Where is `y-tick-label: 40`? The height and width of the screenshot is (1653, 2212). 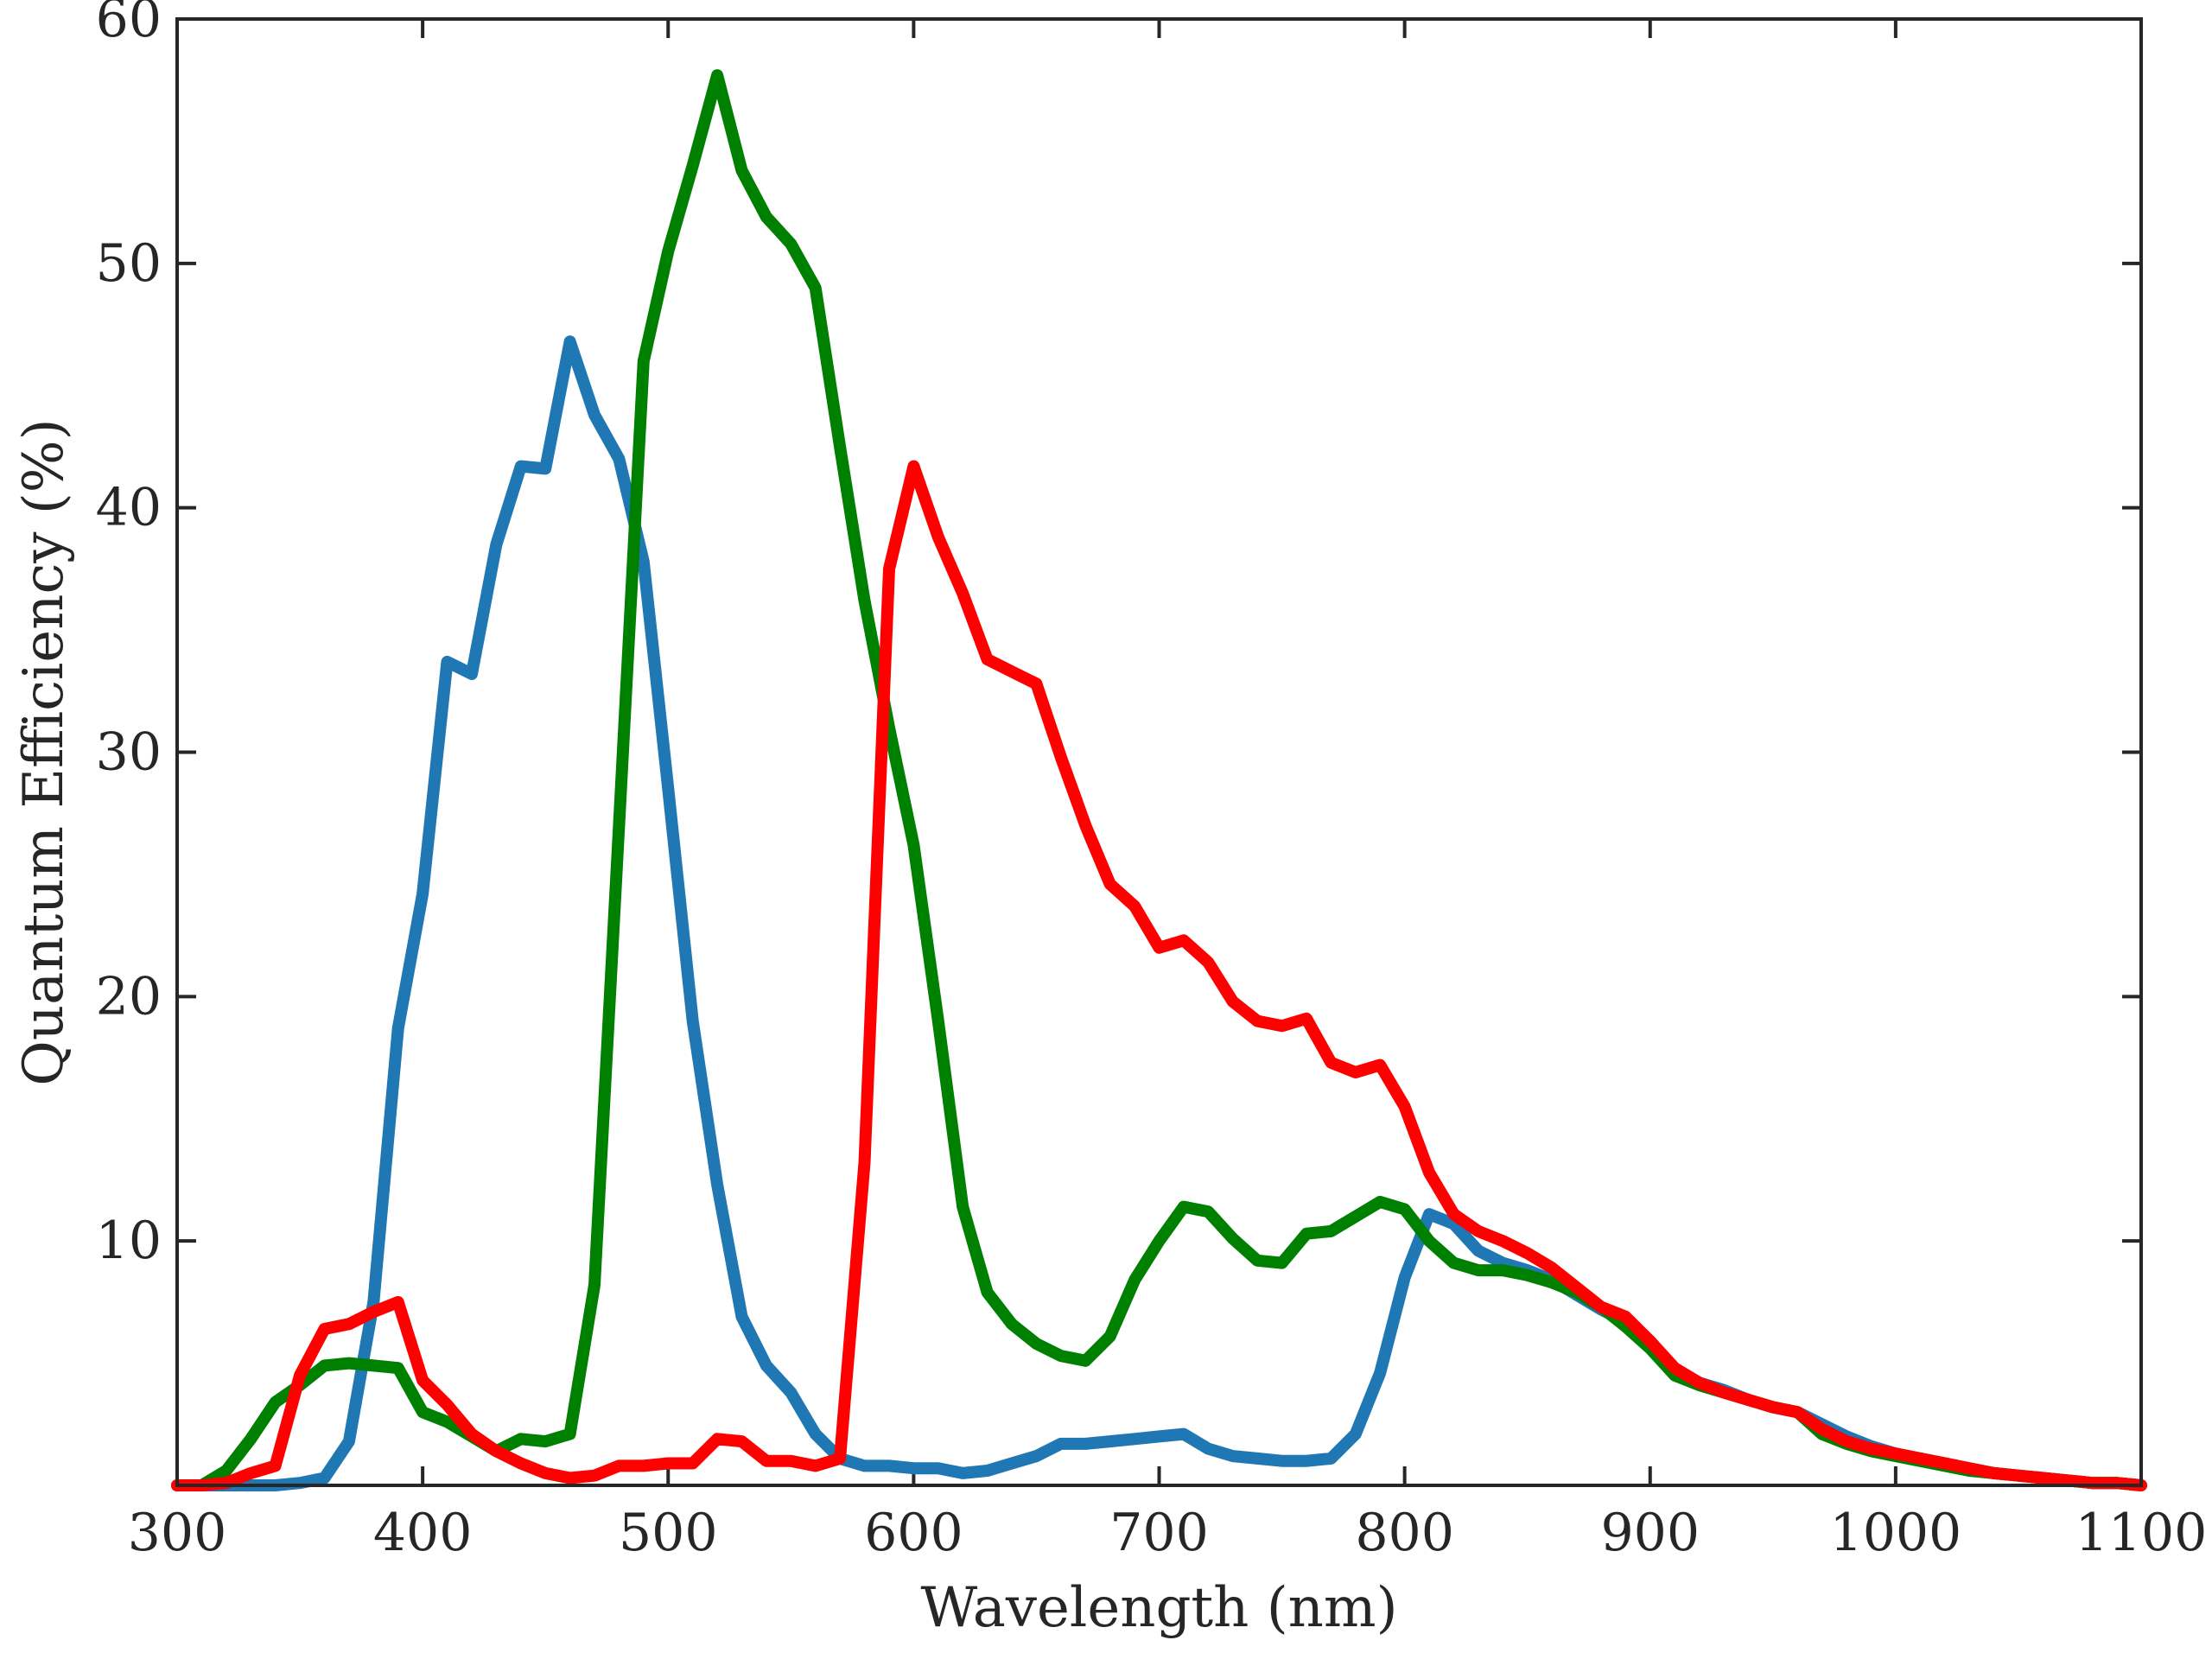
y-tick-label: 40 is located at coordinates (129, 508).